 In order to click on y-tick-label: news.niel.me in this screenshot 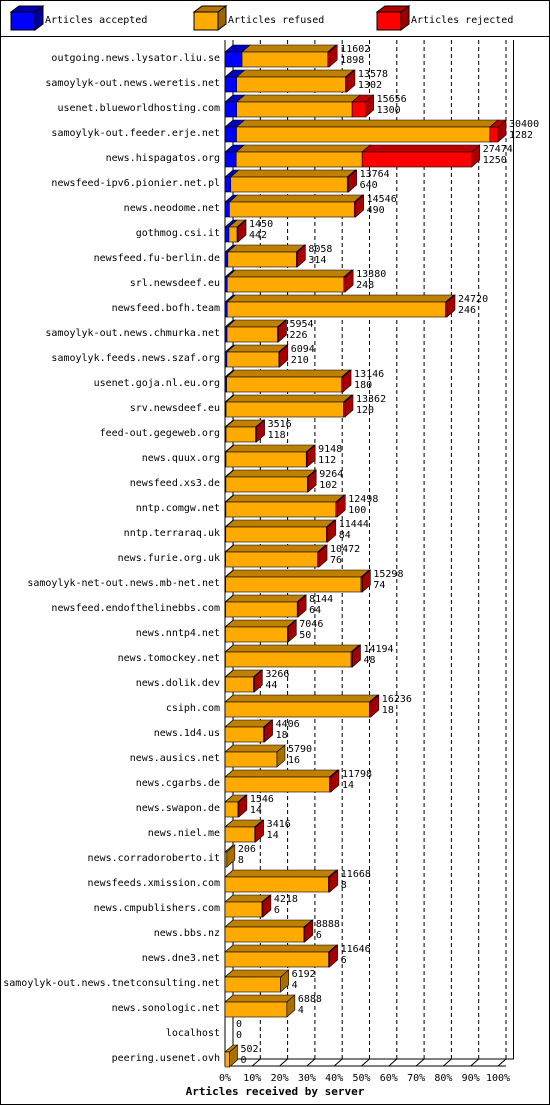, I will do `click(184, 833)`.